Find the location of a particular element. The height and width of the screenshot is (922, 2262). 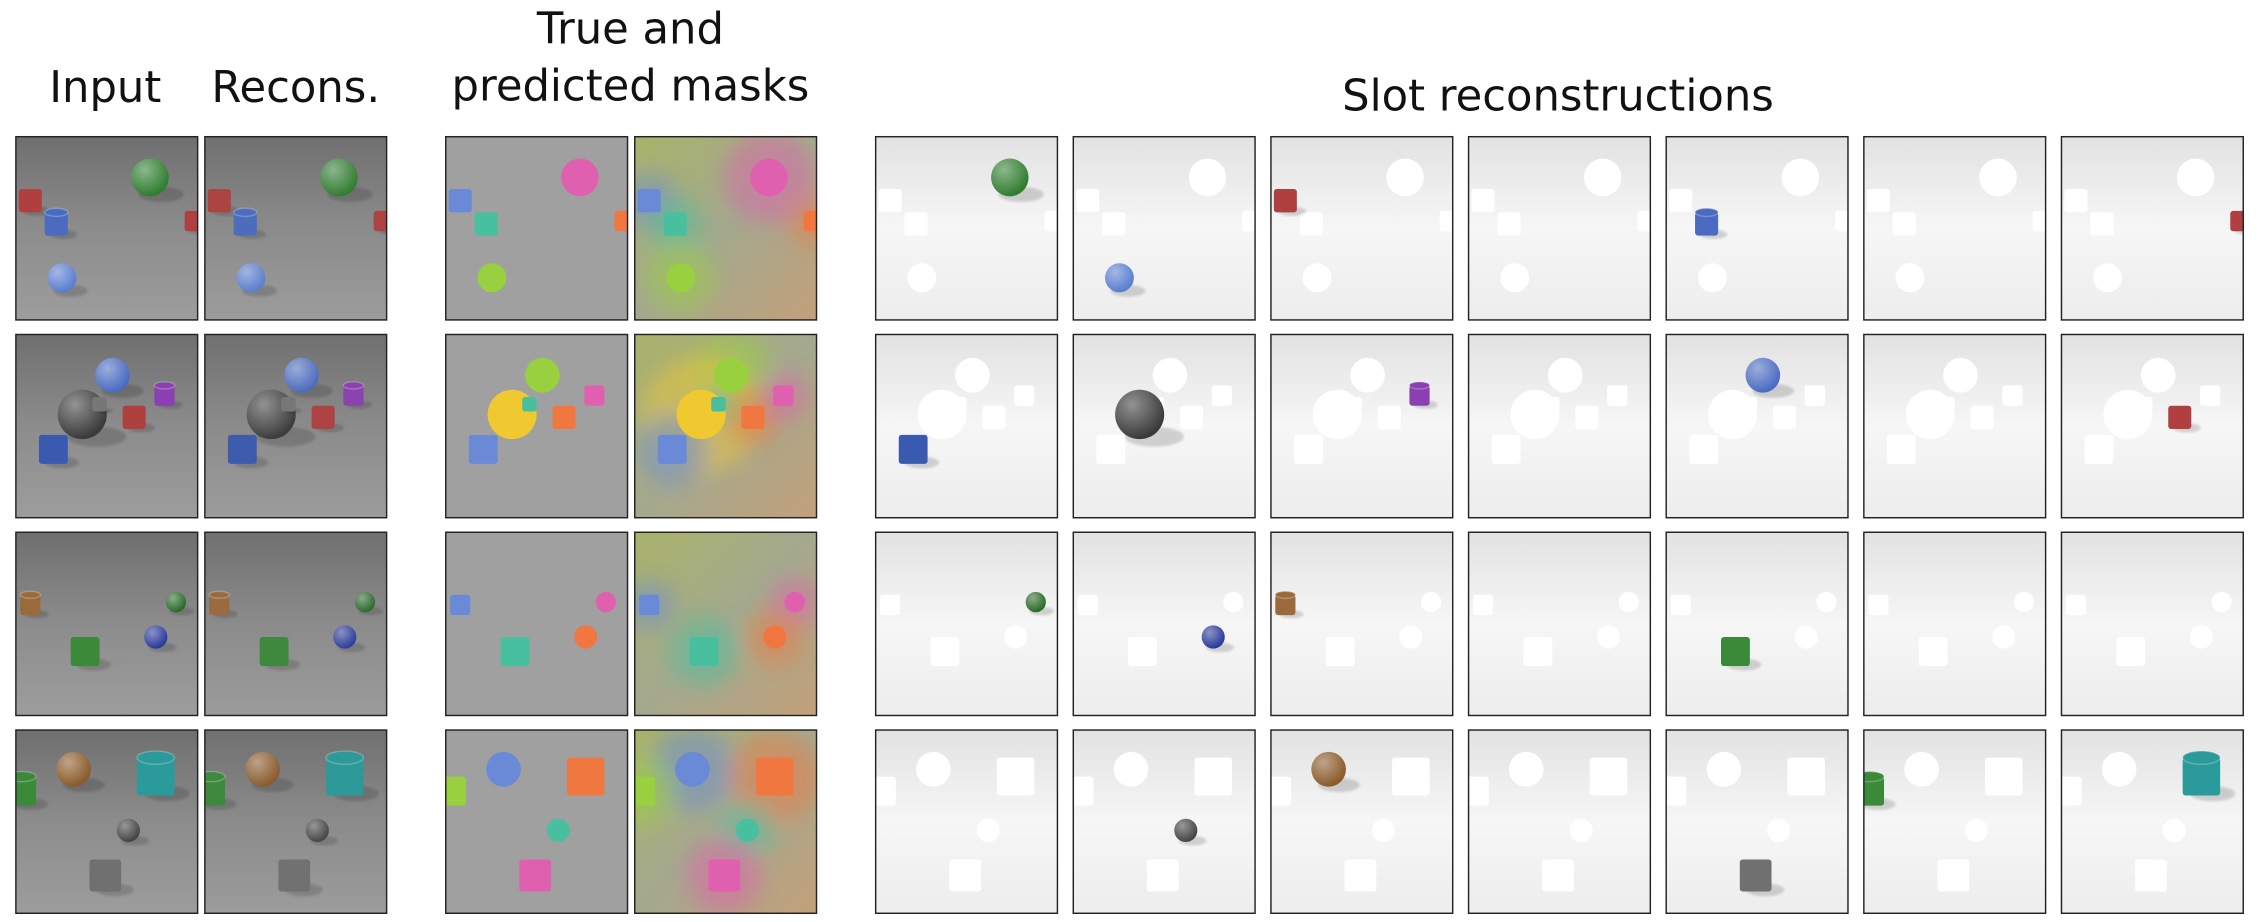

mask-glow is located at coordinates (803, 221).